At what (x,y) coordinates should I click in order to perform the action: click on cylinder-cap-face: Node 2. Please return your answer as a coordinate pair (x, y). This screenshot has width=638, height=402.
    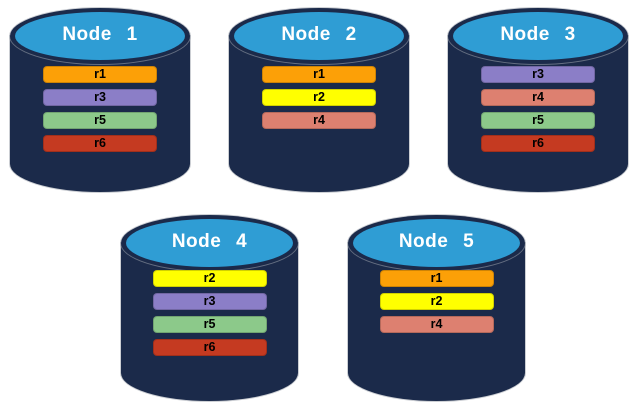
    Looking at the image, I should click on (319, 36).